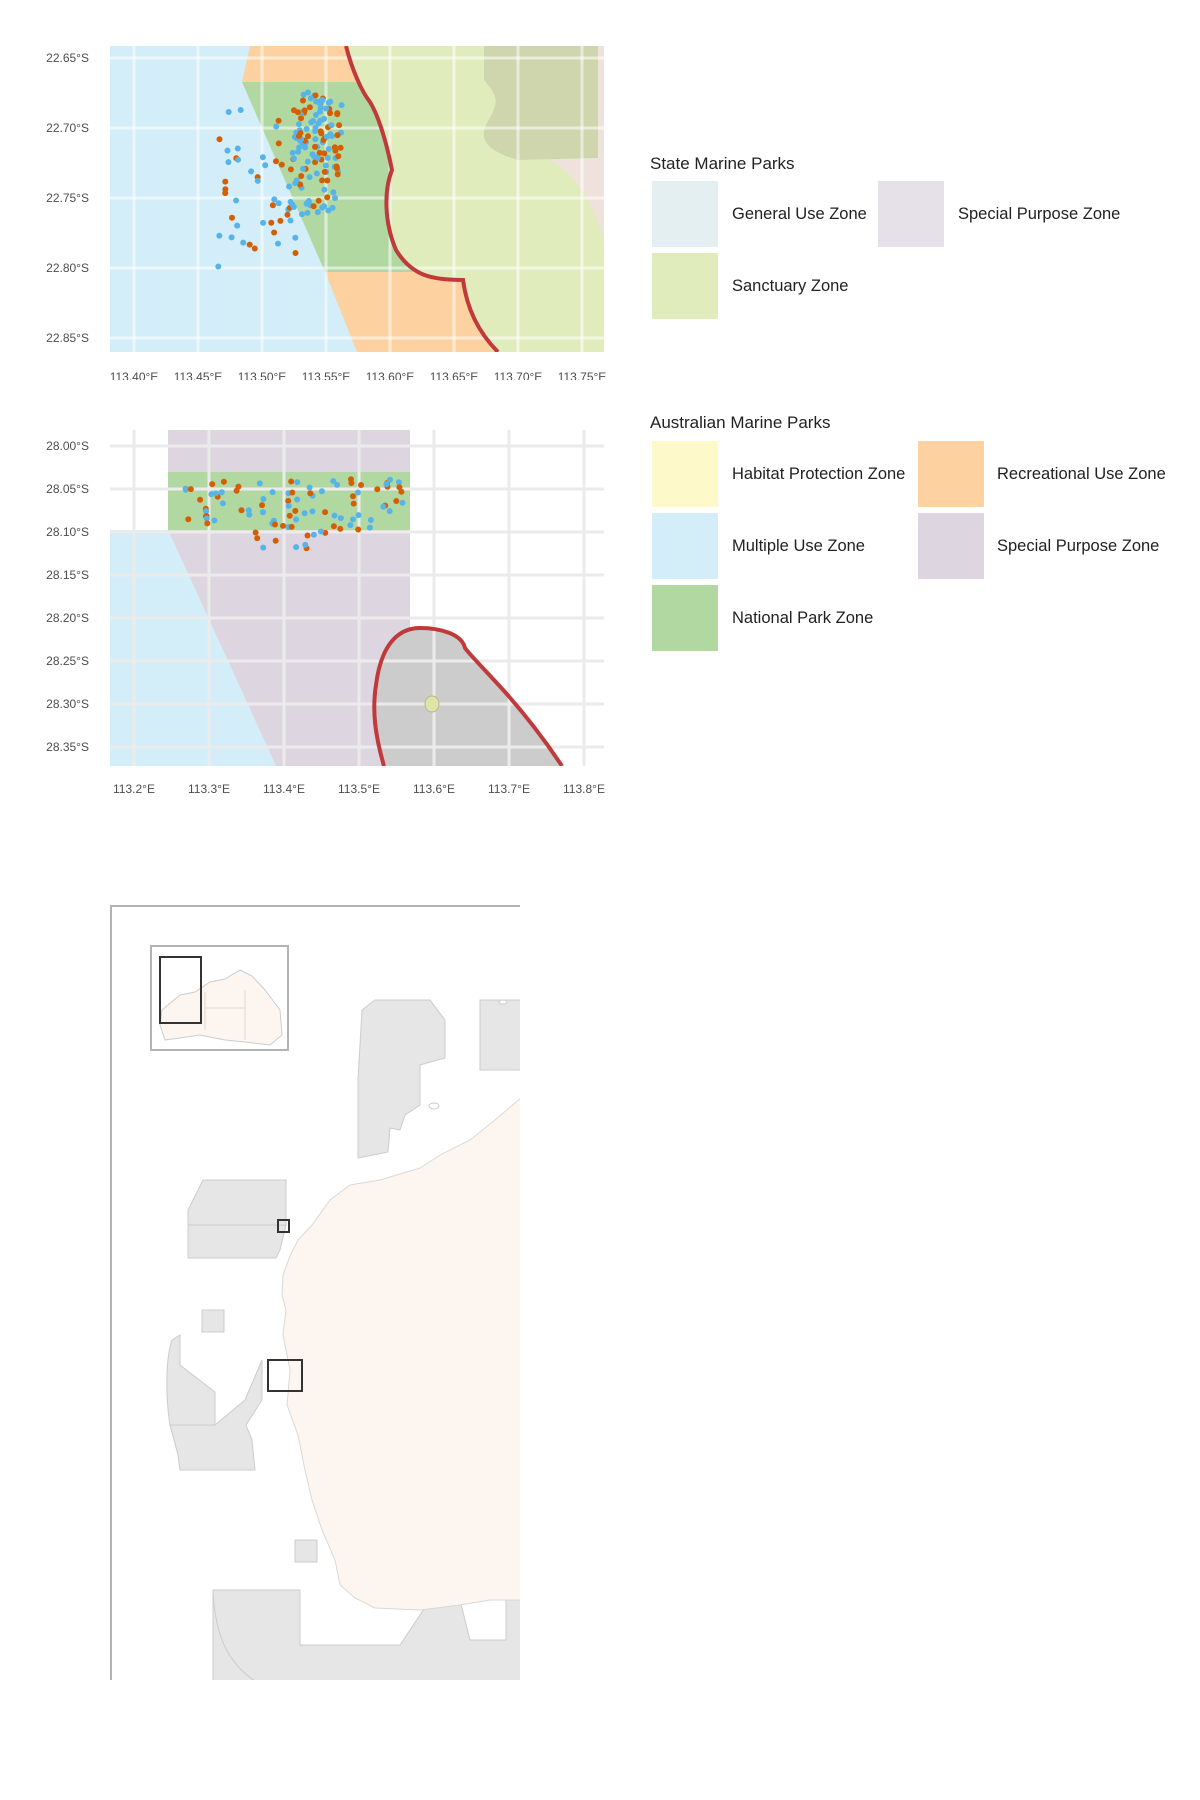 This screenshot has height=1800, width=1200. I want to click on legend-label: Special Purpose Zone, so click(1078, 546).